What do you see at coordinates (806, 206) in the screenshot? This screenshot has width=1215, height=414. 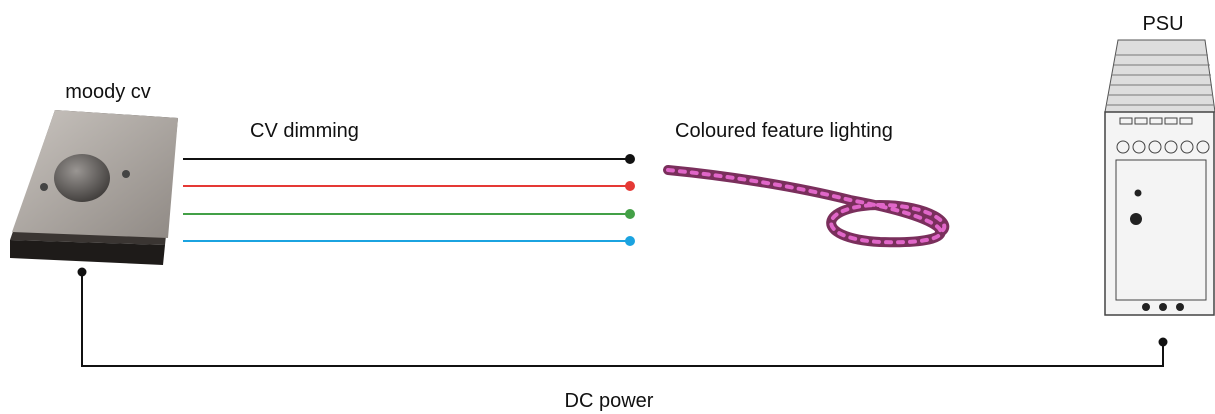 I see `led-strip` at bounding box center [806, 206].